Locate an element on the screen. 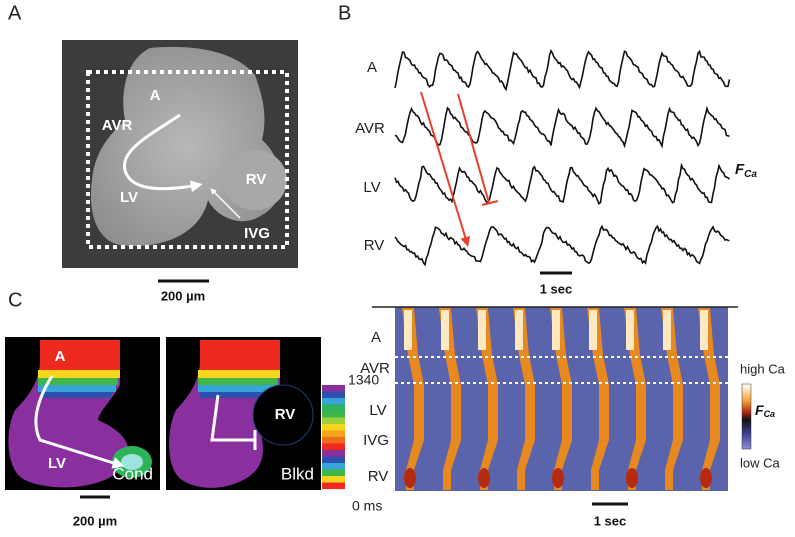 Image resolution: width=795 pixels, height=537 pixels. panel-label: C is located at coordinates (15, 300).